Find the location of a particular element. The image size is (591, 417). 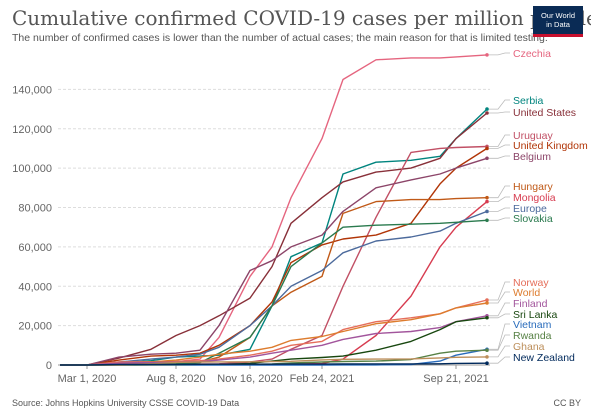

series-label: Vietnam is located at coordinates (532, 325).